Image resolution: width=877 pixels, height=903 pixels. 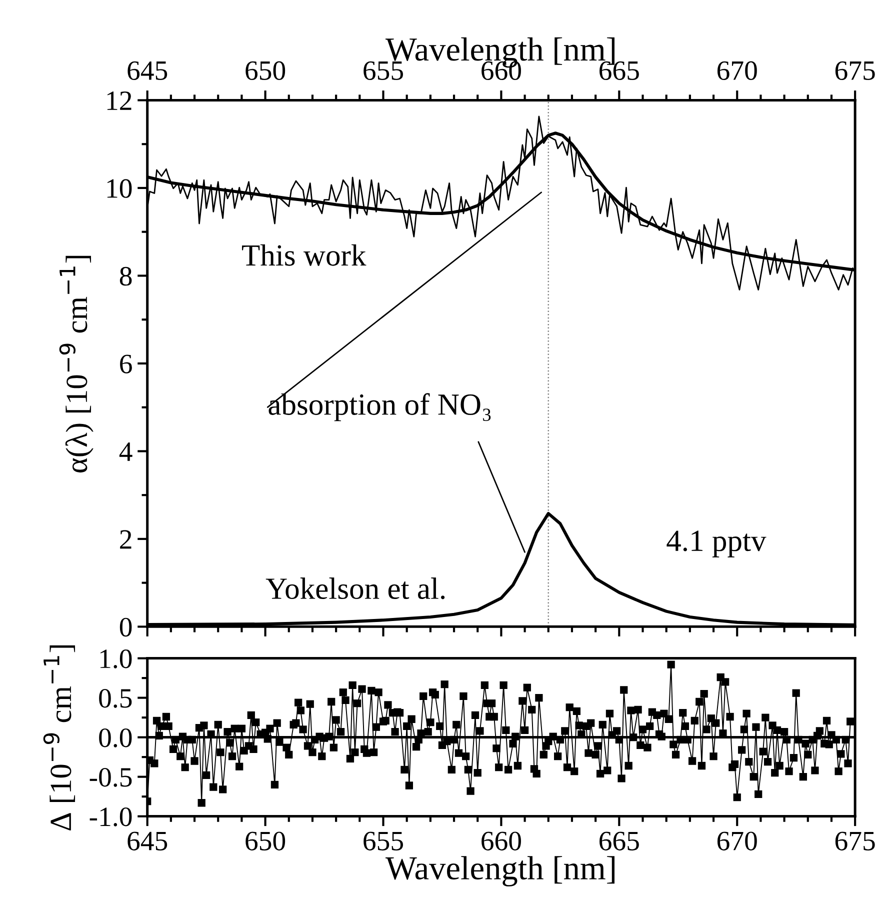 What do you see at coordinates (59, 737) in the screenshot?
I see `y-axis-title: Δ [10$^{−9}$ cm$^{−1}$]` at bounding box center [59, 737].